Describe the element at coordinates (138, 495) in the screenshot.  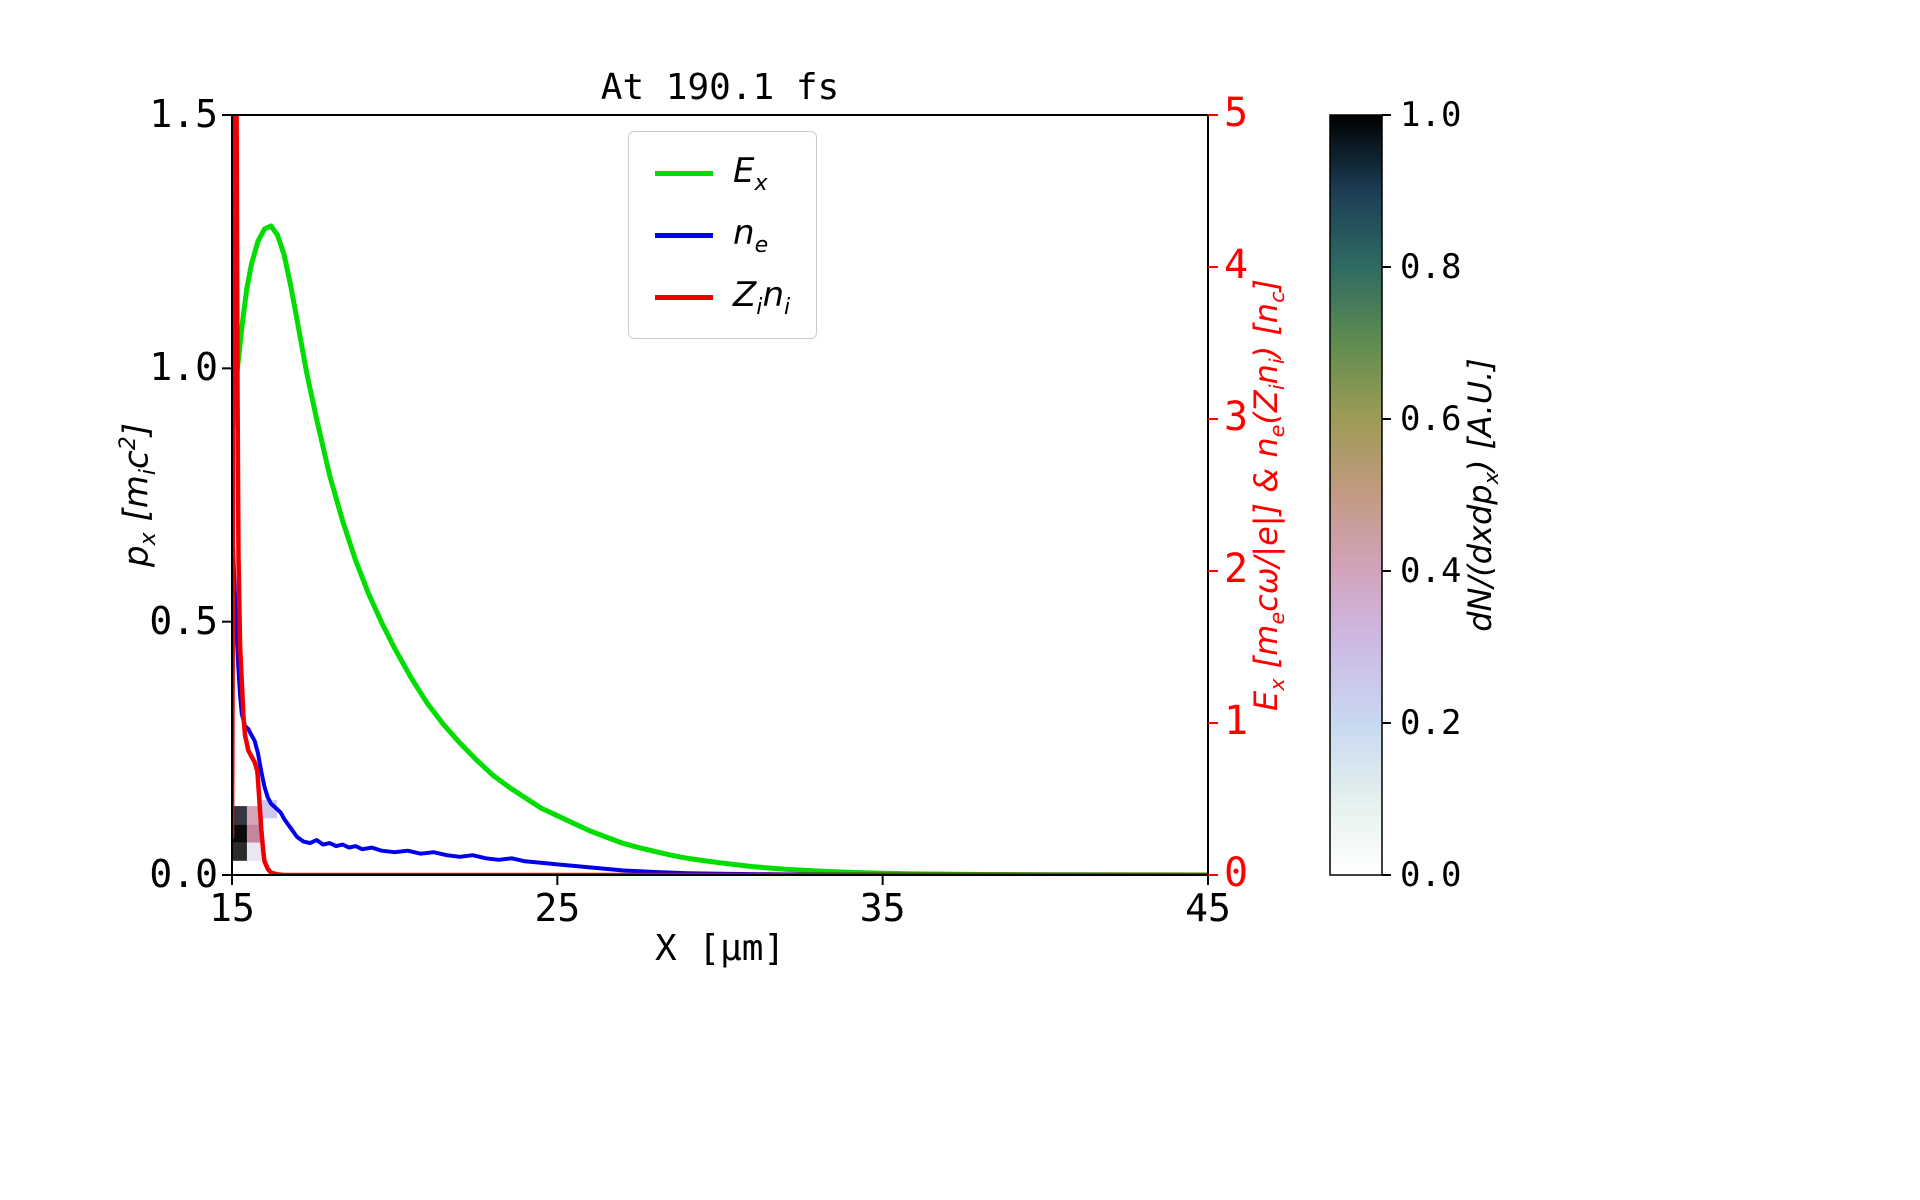
I see `y-axis-label-left: px [mic2]` at that location.